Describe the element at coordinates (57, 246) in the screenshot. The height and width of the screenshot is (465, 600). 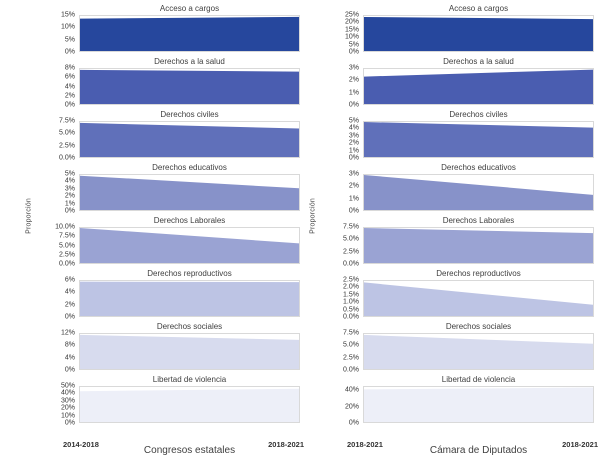
I see `y-axis-ticks: 10.0% 7.5% 5.0% 2.5% 0.0%` at that location.